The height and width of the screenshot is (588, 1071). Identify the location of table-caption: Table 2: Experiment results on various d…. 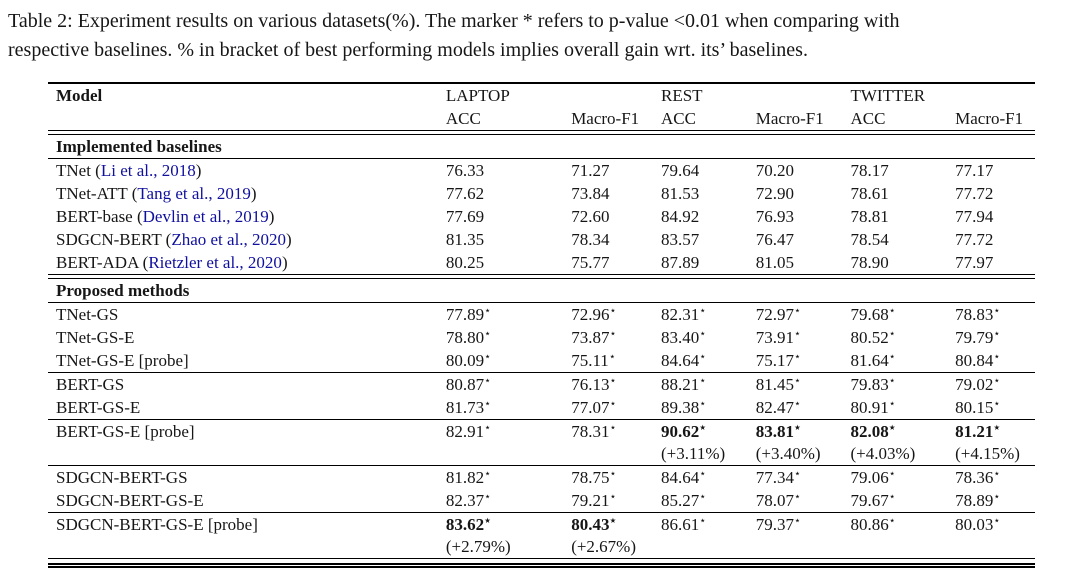
(536, 36).